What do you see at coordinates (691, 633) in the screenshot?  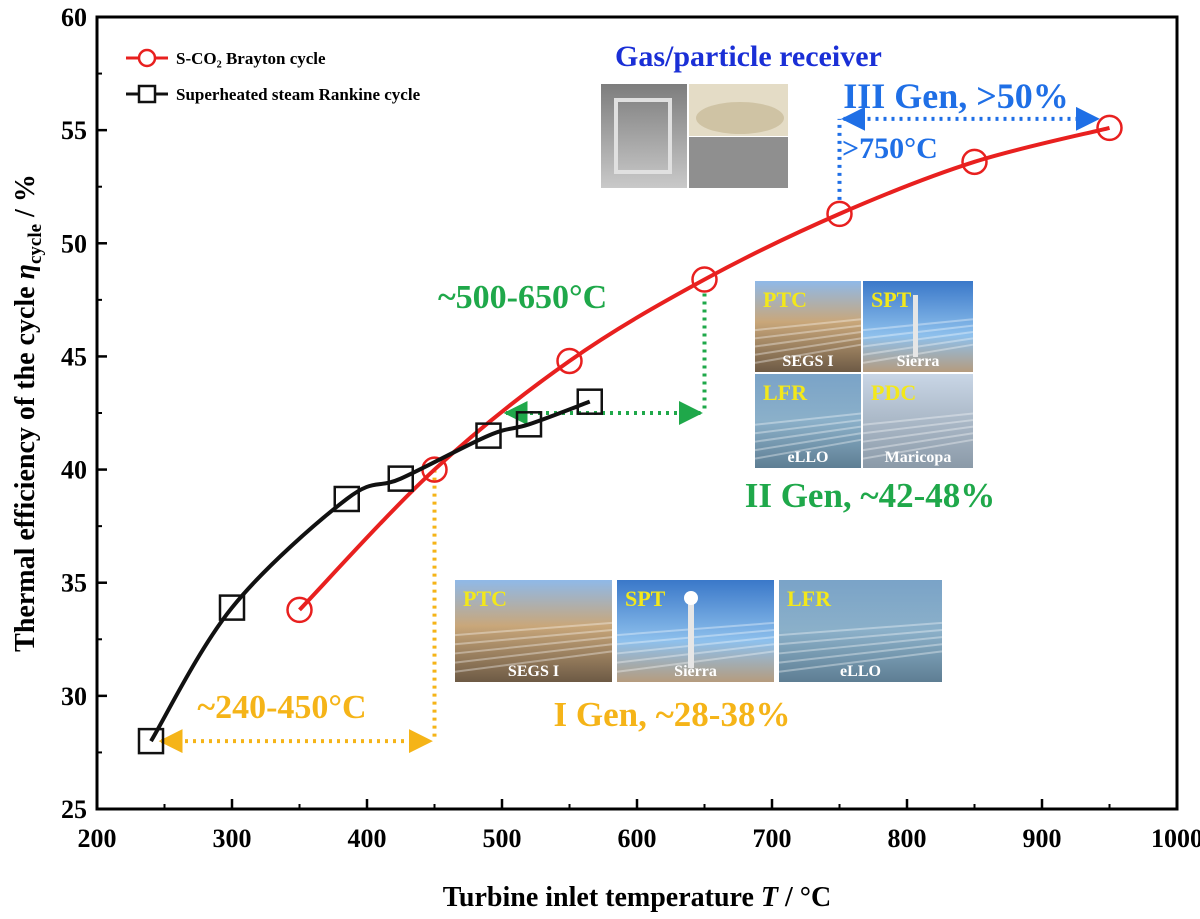 I see `tower-shape` at bounding box center [691, 633].